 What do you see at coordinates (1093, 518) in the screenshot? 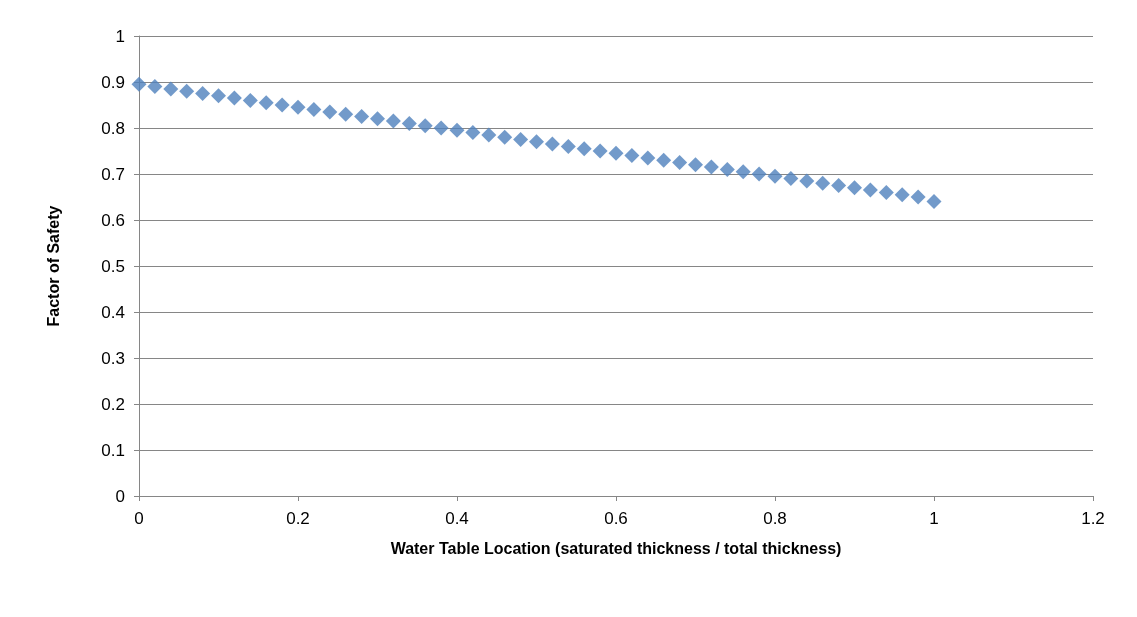
I see `x-tick-label: 1.2` at bounding box center [1093, 518].